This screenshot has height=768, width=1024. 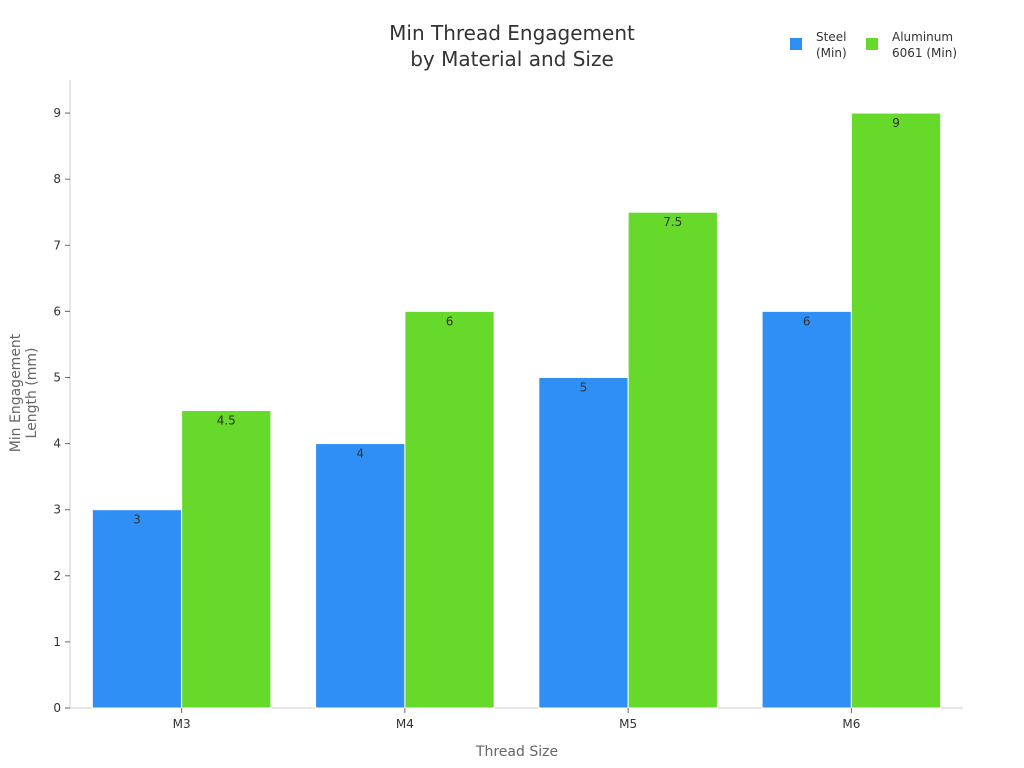 I want to click on legend-label-aluminum-line-1: Aluminum, so click(x=922, y=37).